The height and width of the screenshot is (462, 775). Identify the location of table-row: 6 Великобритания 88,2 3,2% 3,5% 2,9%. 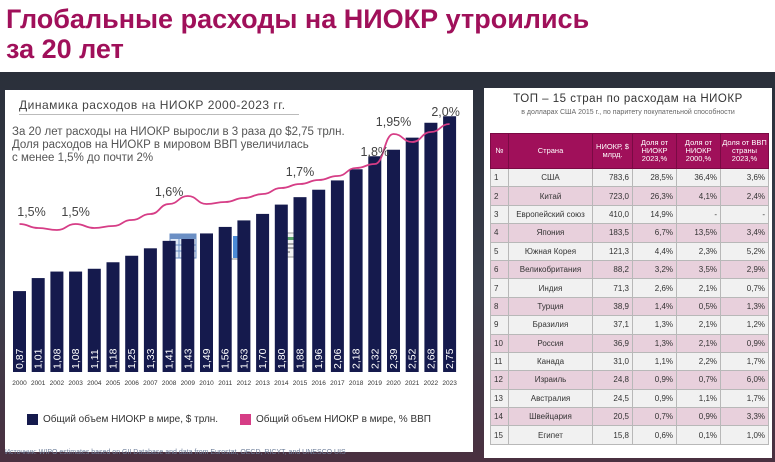
(629, 269).